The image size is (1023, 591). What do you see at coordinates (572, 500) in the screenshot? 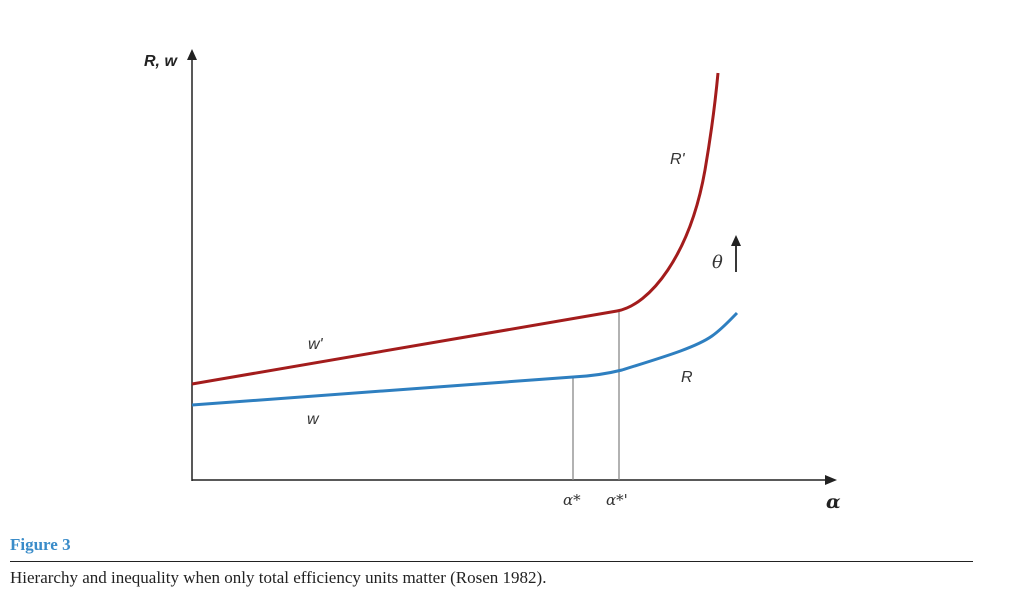
I see `tick-alpha-star: α*` at bounding box center [572, 500].